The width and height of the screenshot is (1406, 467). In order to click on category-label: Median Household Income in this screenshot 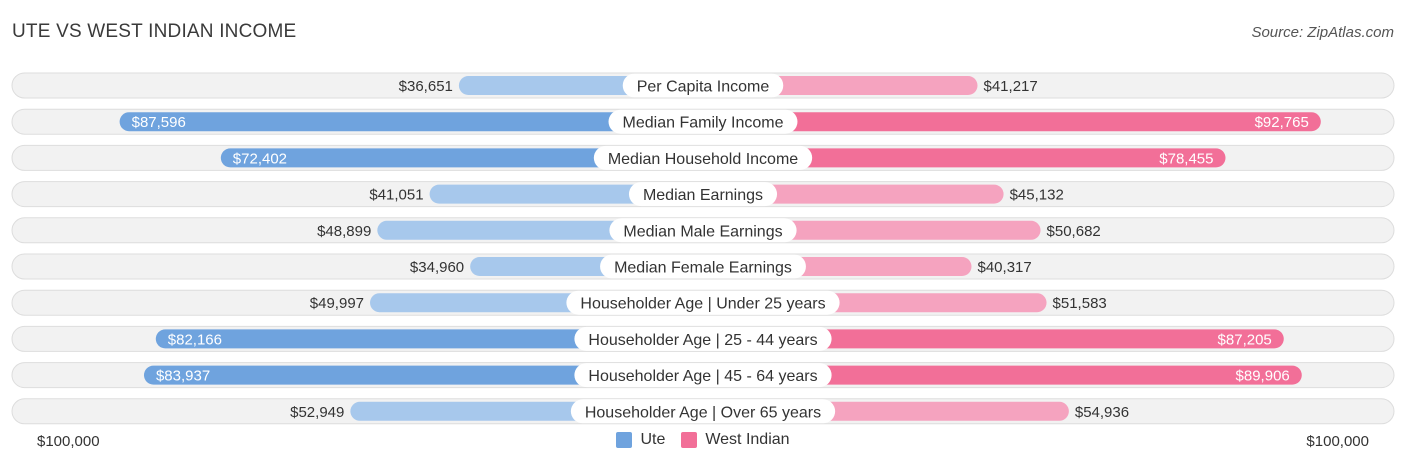, I will do `click(703, 159)`.